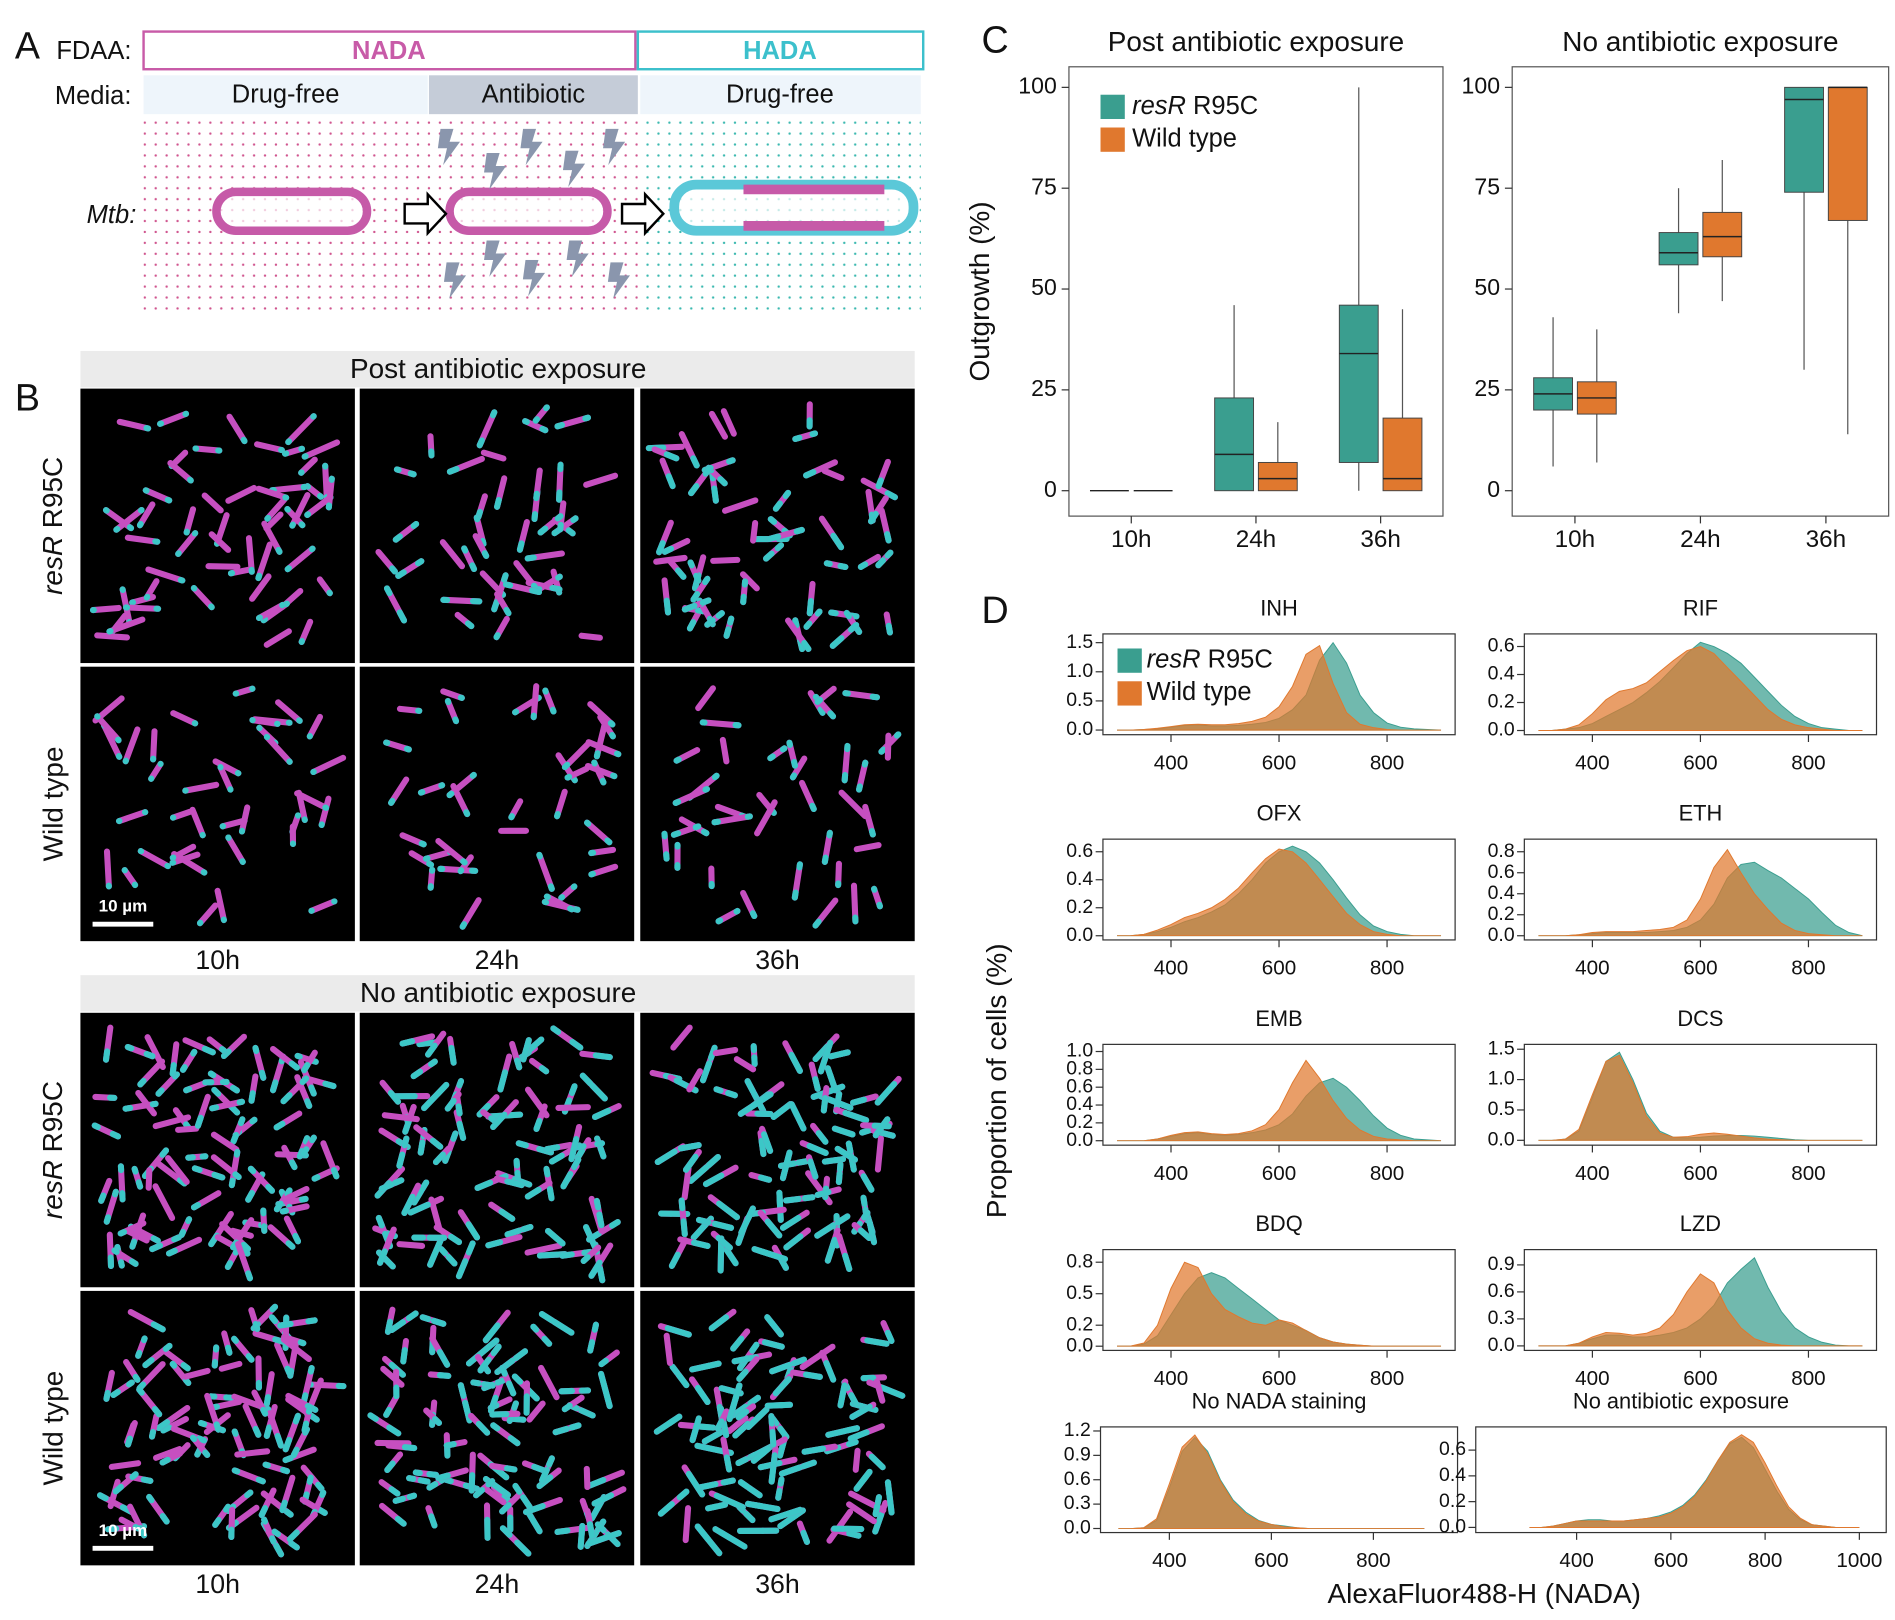 The image size is (1895, 1620). What do you see at coordinates (1487, 388) in the screenshot?
I see `y-tick-label: 25` at bounding box center [1487, 388].